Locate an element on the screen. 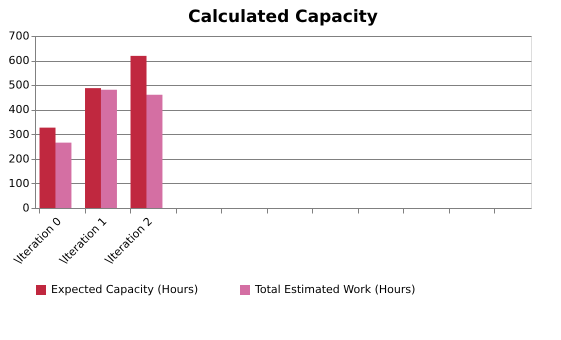  chart-title: Calculated Capacity is located at coordinates (283, 17).